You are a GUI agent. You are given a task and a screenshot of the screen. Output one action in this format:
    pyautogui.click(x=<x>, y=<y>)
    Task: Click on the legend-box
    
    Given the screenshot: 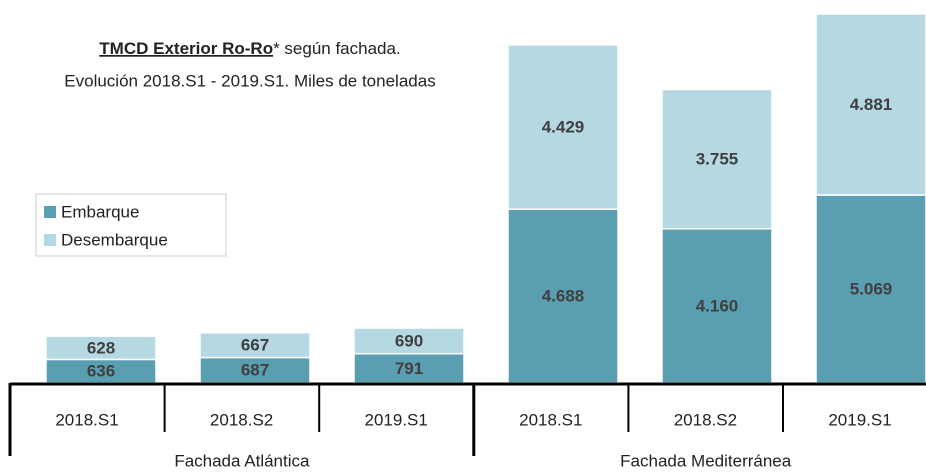 What is the action you would take?
    pyautogui.click(x=131, y=225)
    